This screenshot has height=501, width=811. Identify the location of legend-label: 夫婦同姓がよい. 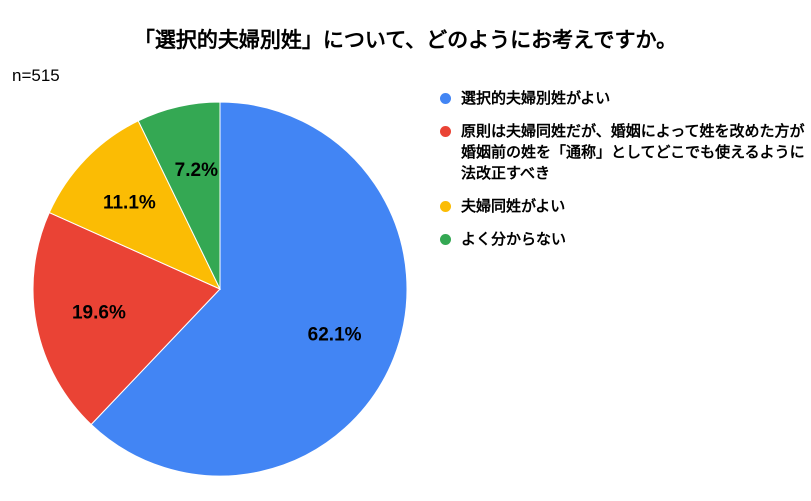
(513, 206).